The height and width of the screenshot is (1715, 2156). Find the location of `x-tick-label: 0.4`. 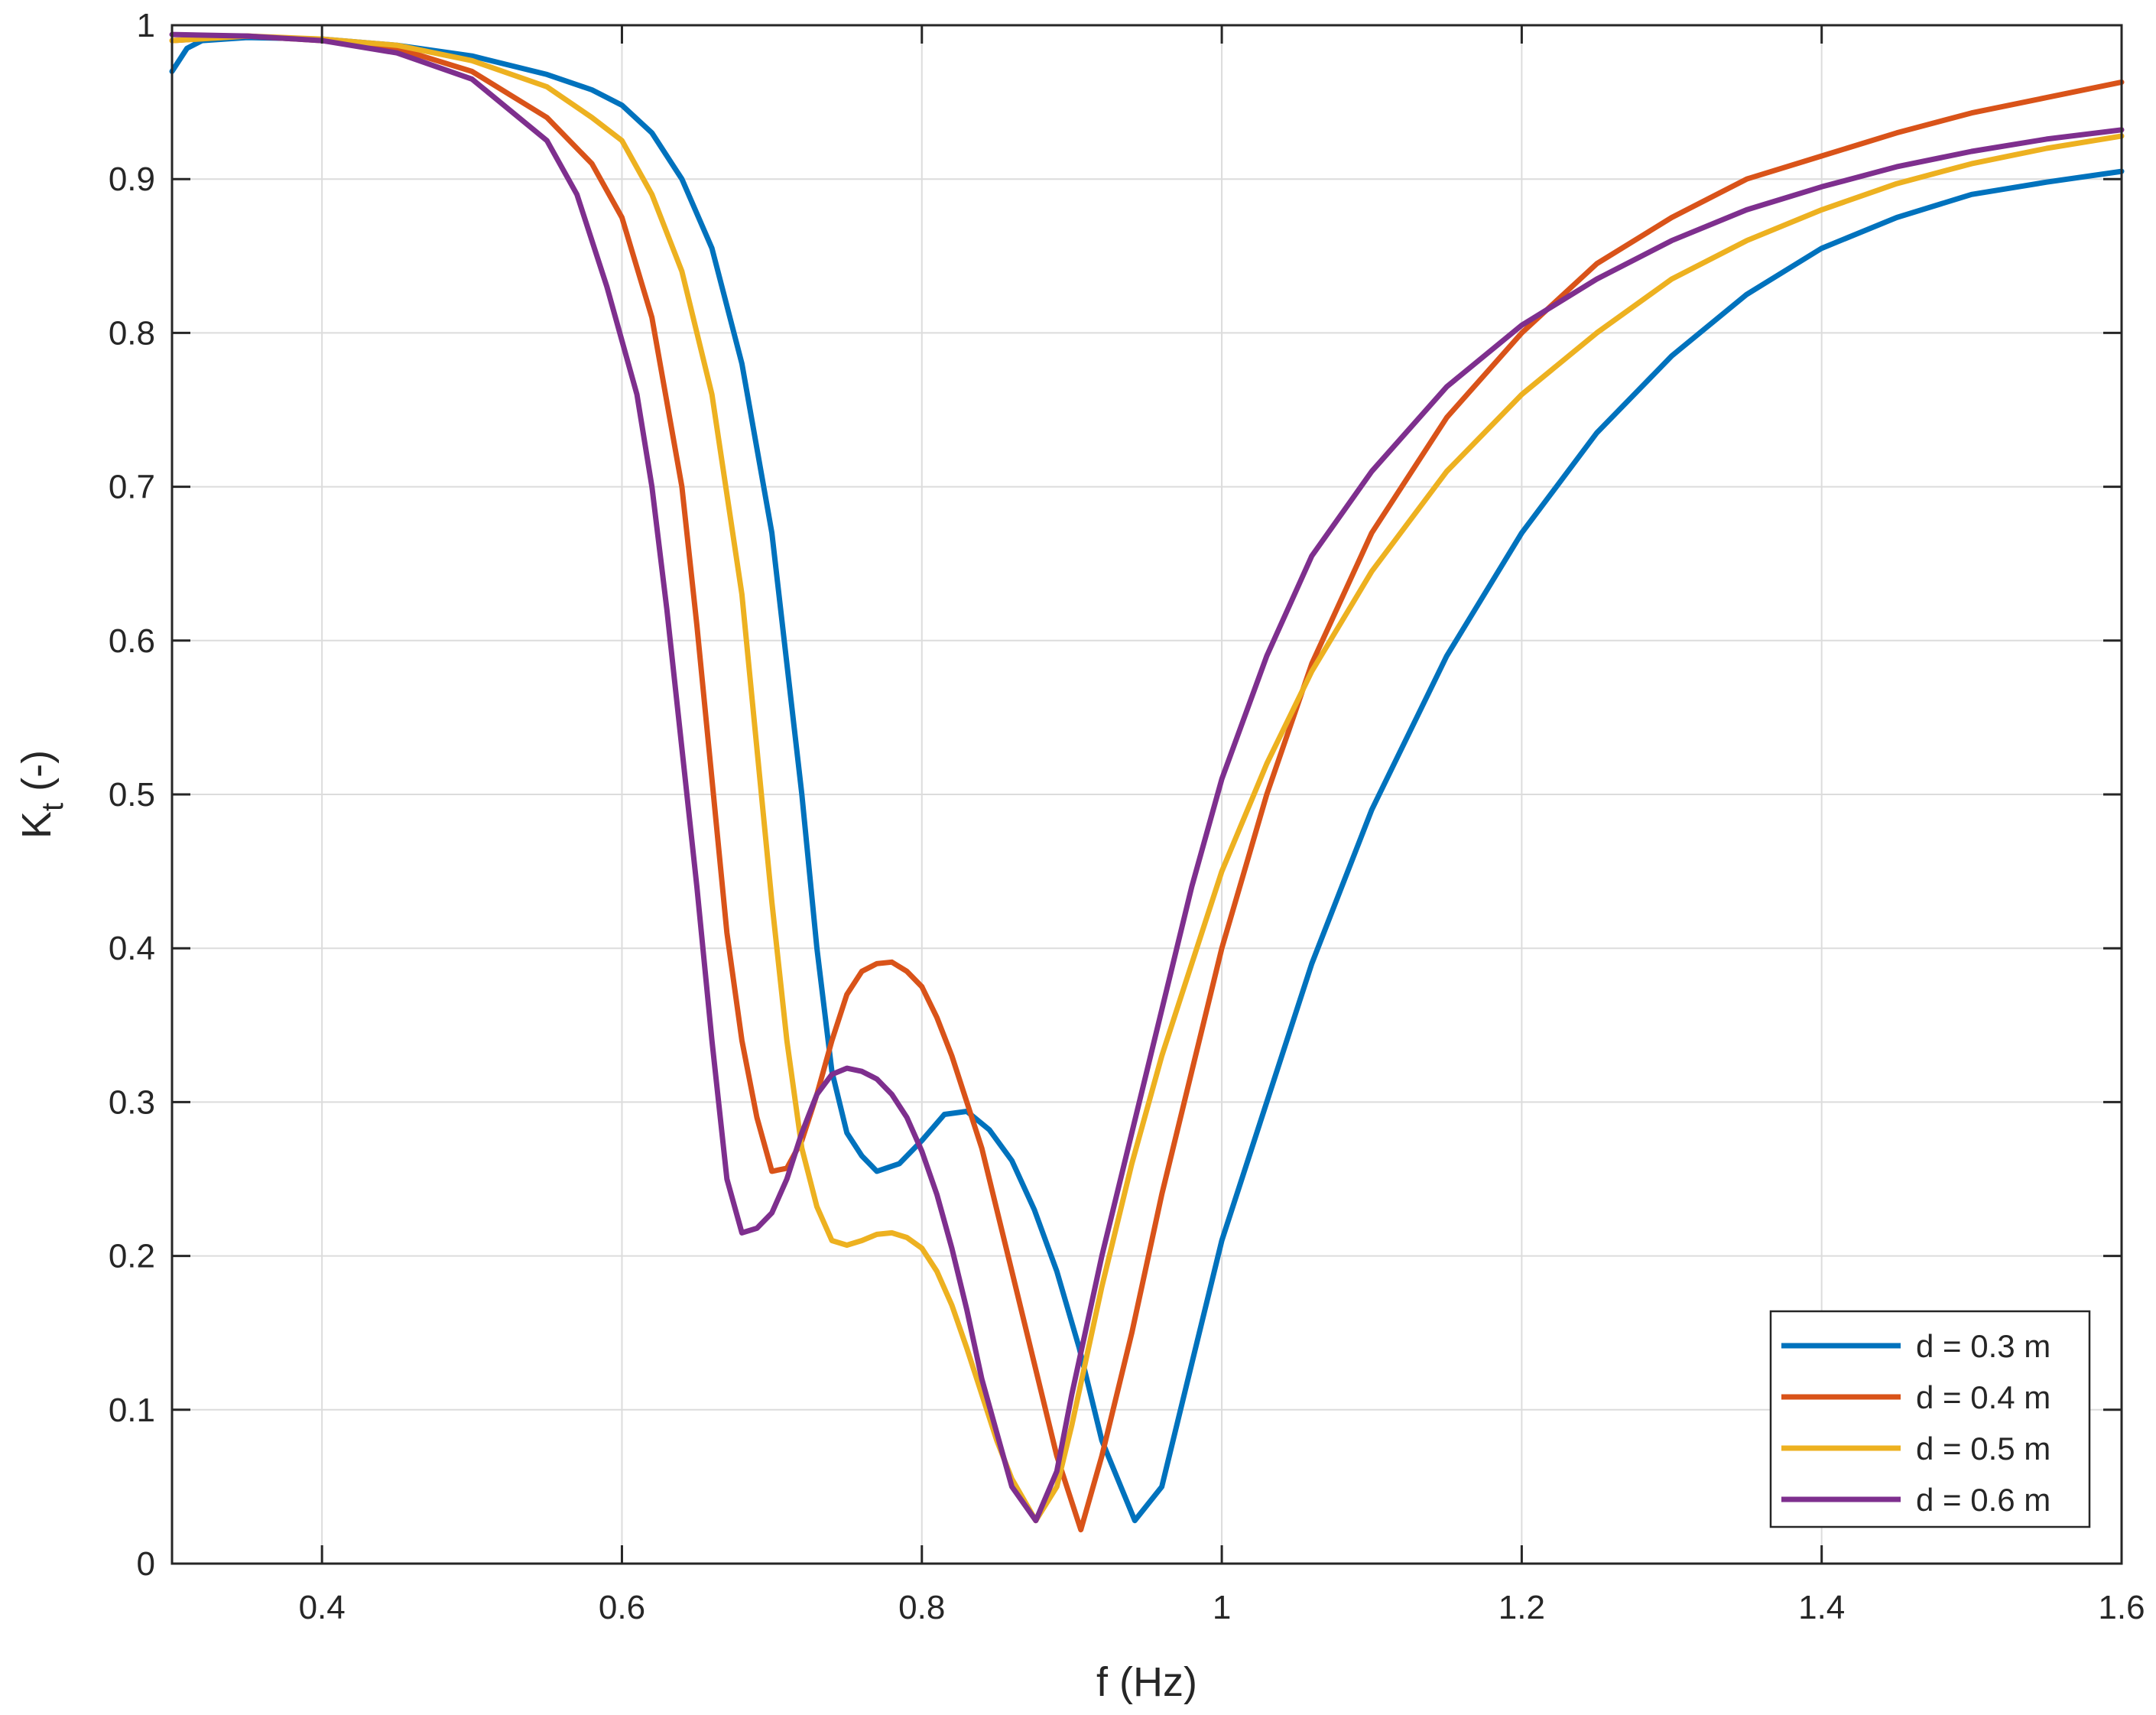

x-tick-label: 0.4 is located at coordinates (322, 1607).